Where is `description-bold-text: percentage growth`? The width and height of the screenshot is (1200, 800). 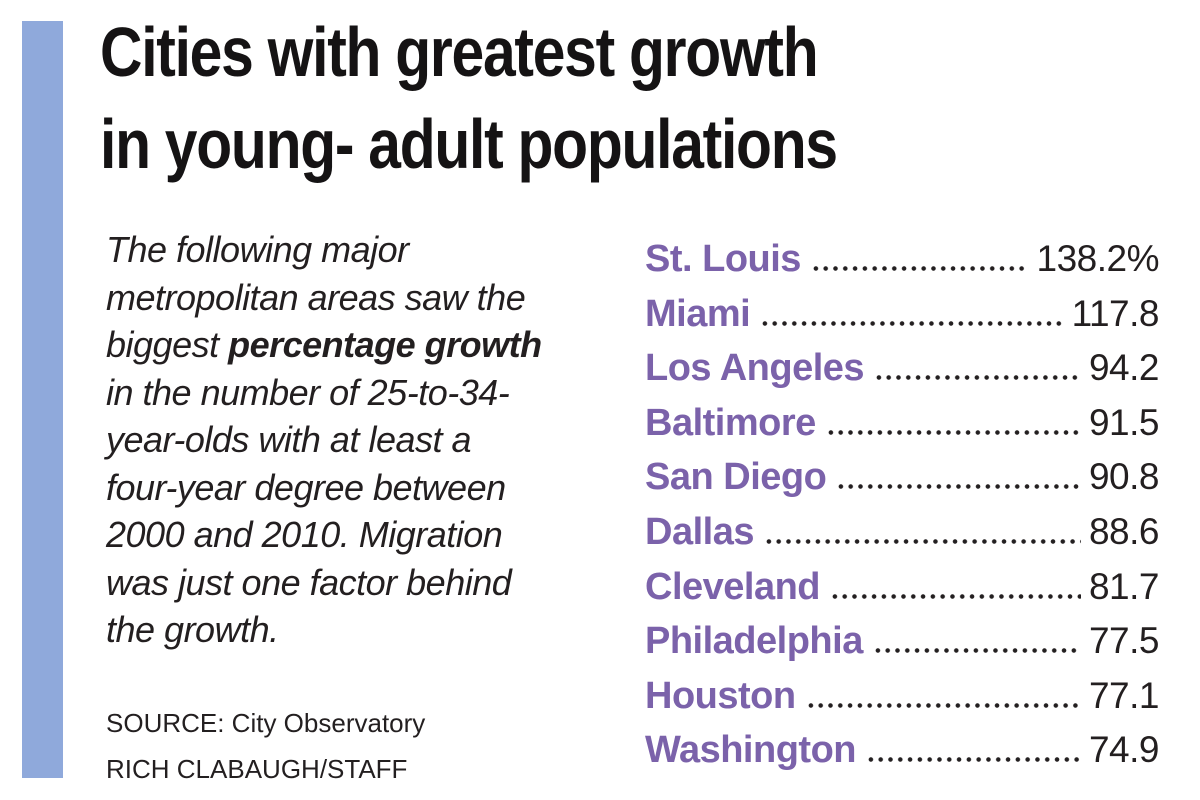 description-bold-text: percentage growth is located at coordinates (385, 344).